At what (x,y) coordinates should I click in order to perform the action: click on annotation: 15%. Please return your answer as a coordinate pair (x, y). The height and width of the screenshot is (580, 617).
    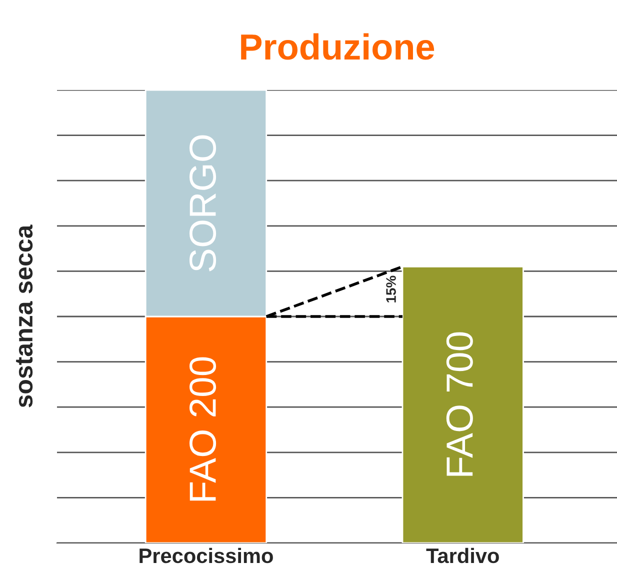
    Looking at the image, I should click on (391, 289).